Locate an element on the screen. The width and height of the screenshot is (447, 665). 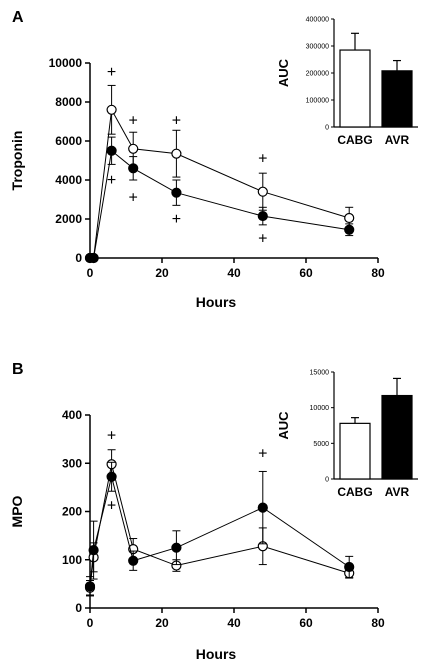
y-tick-label: 8000 is located at coordinates (68, 102).